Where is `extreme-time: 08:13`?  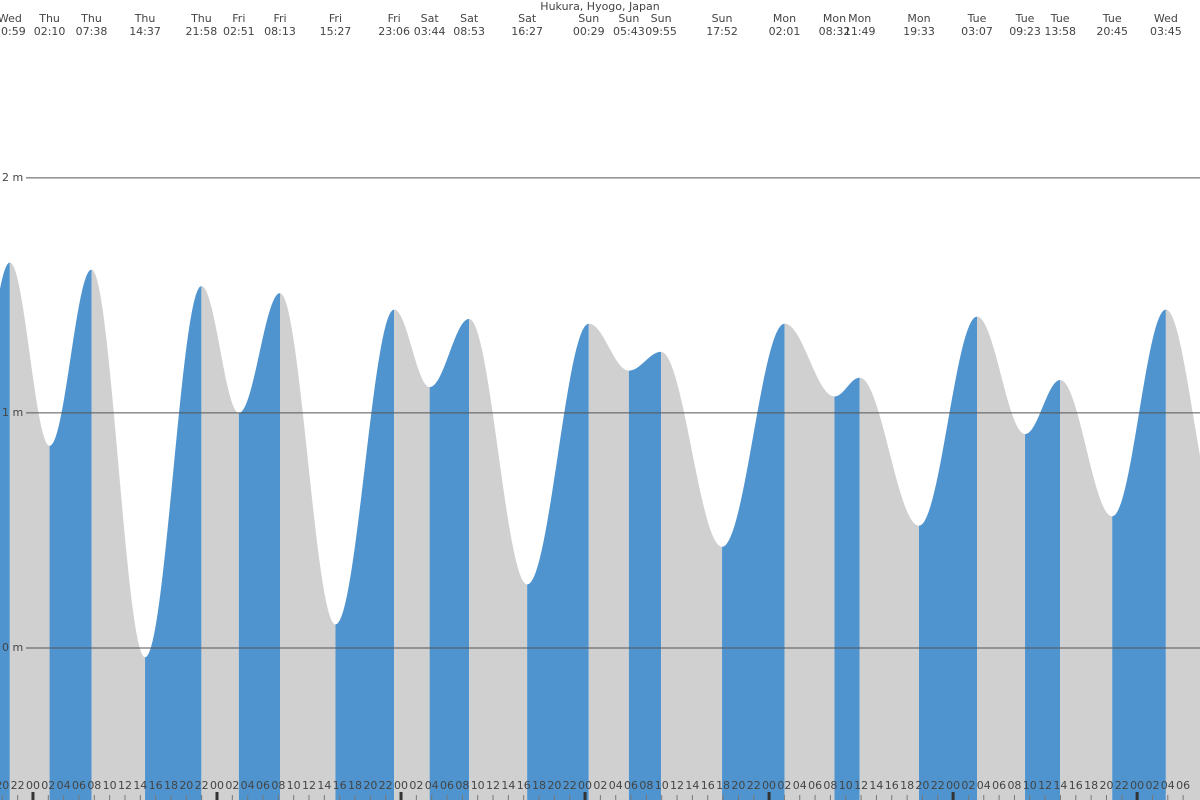 extreme-time: 08:13 is located at coordinates (280, 31).